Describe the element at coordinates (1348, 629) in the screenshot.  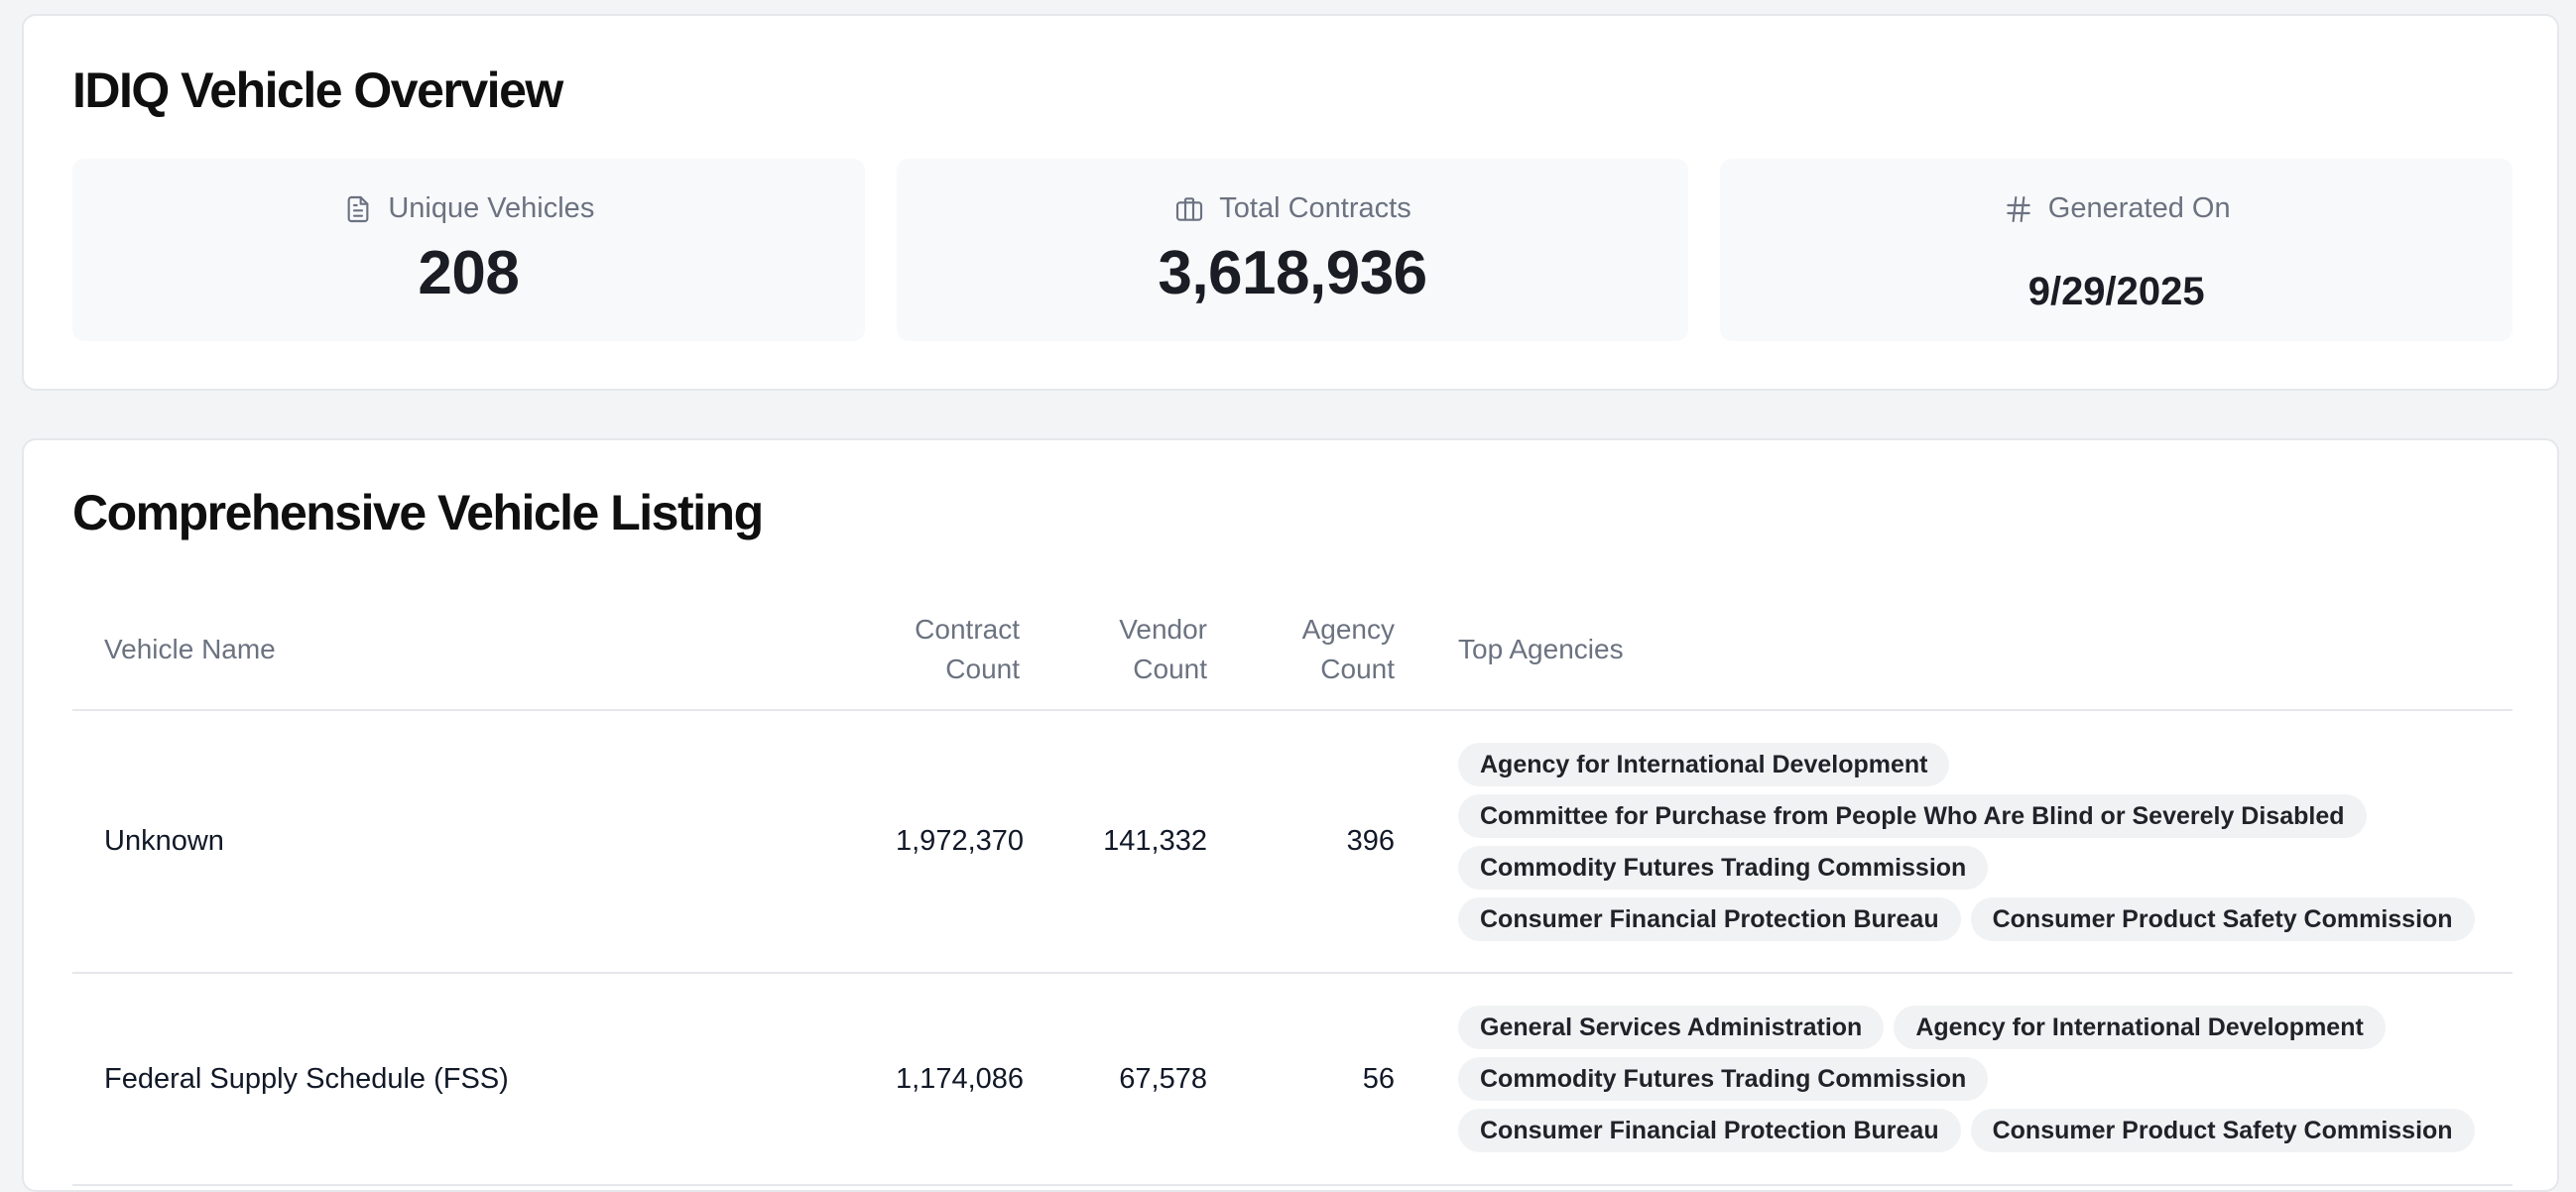
I see `header-line: Agency` at that location.